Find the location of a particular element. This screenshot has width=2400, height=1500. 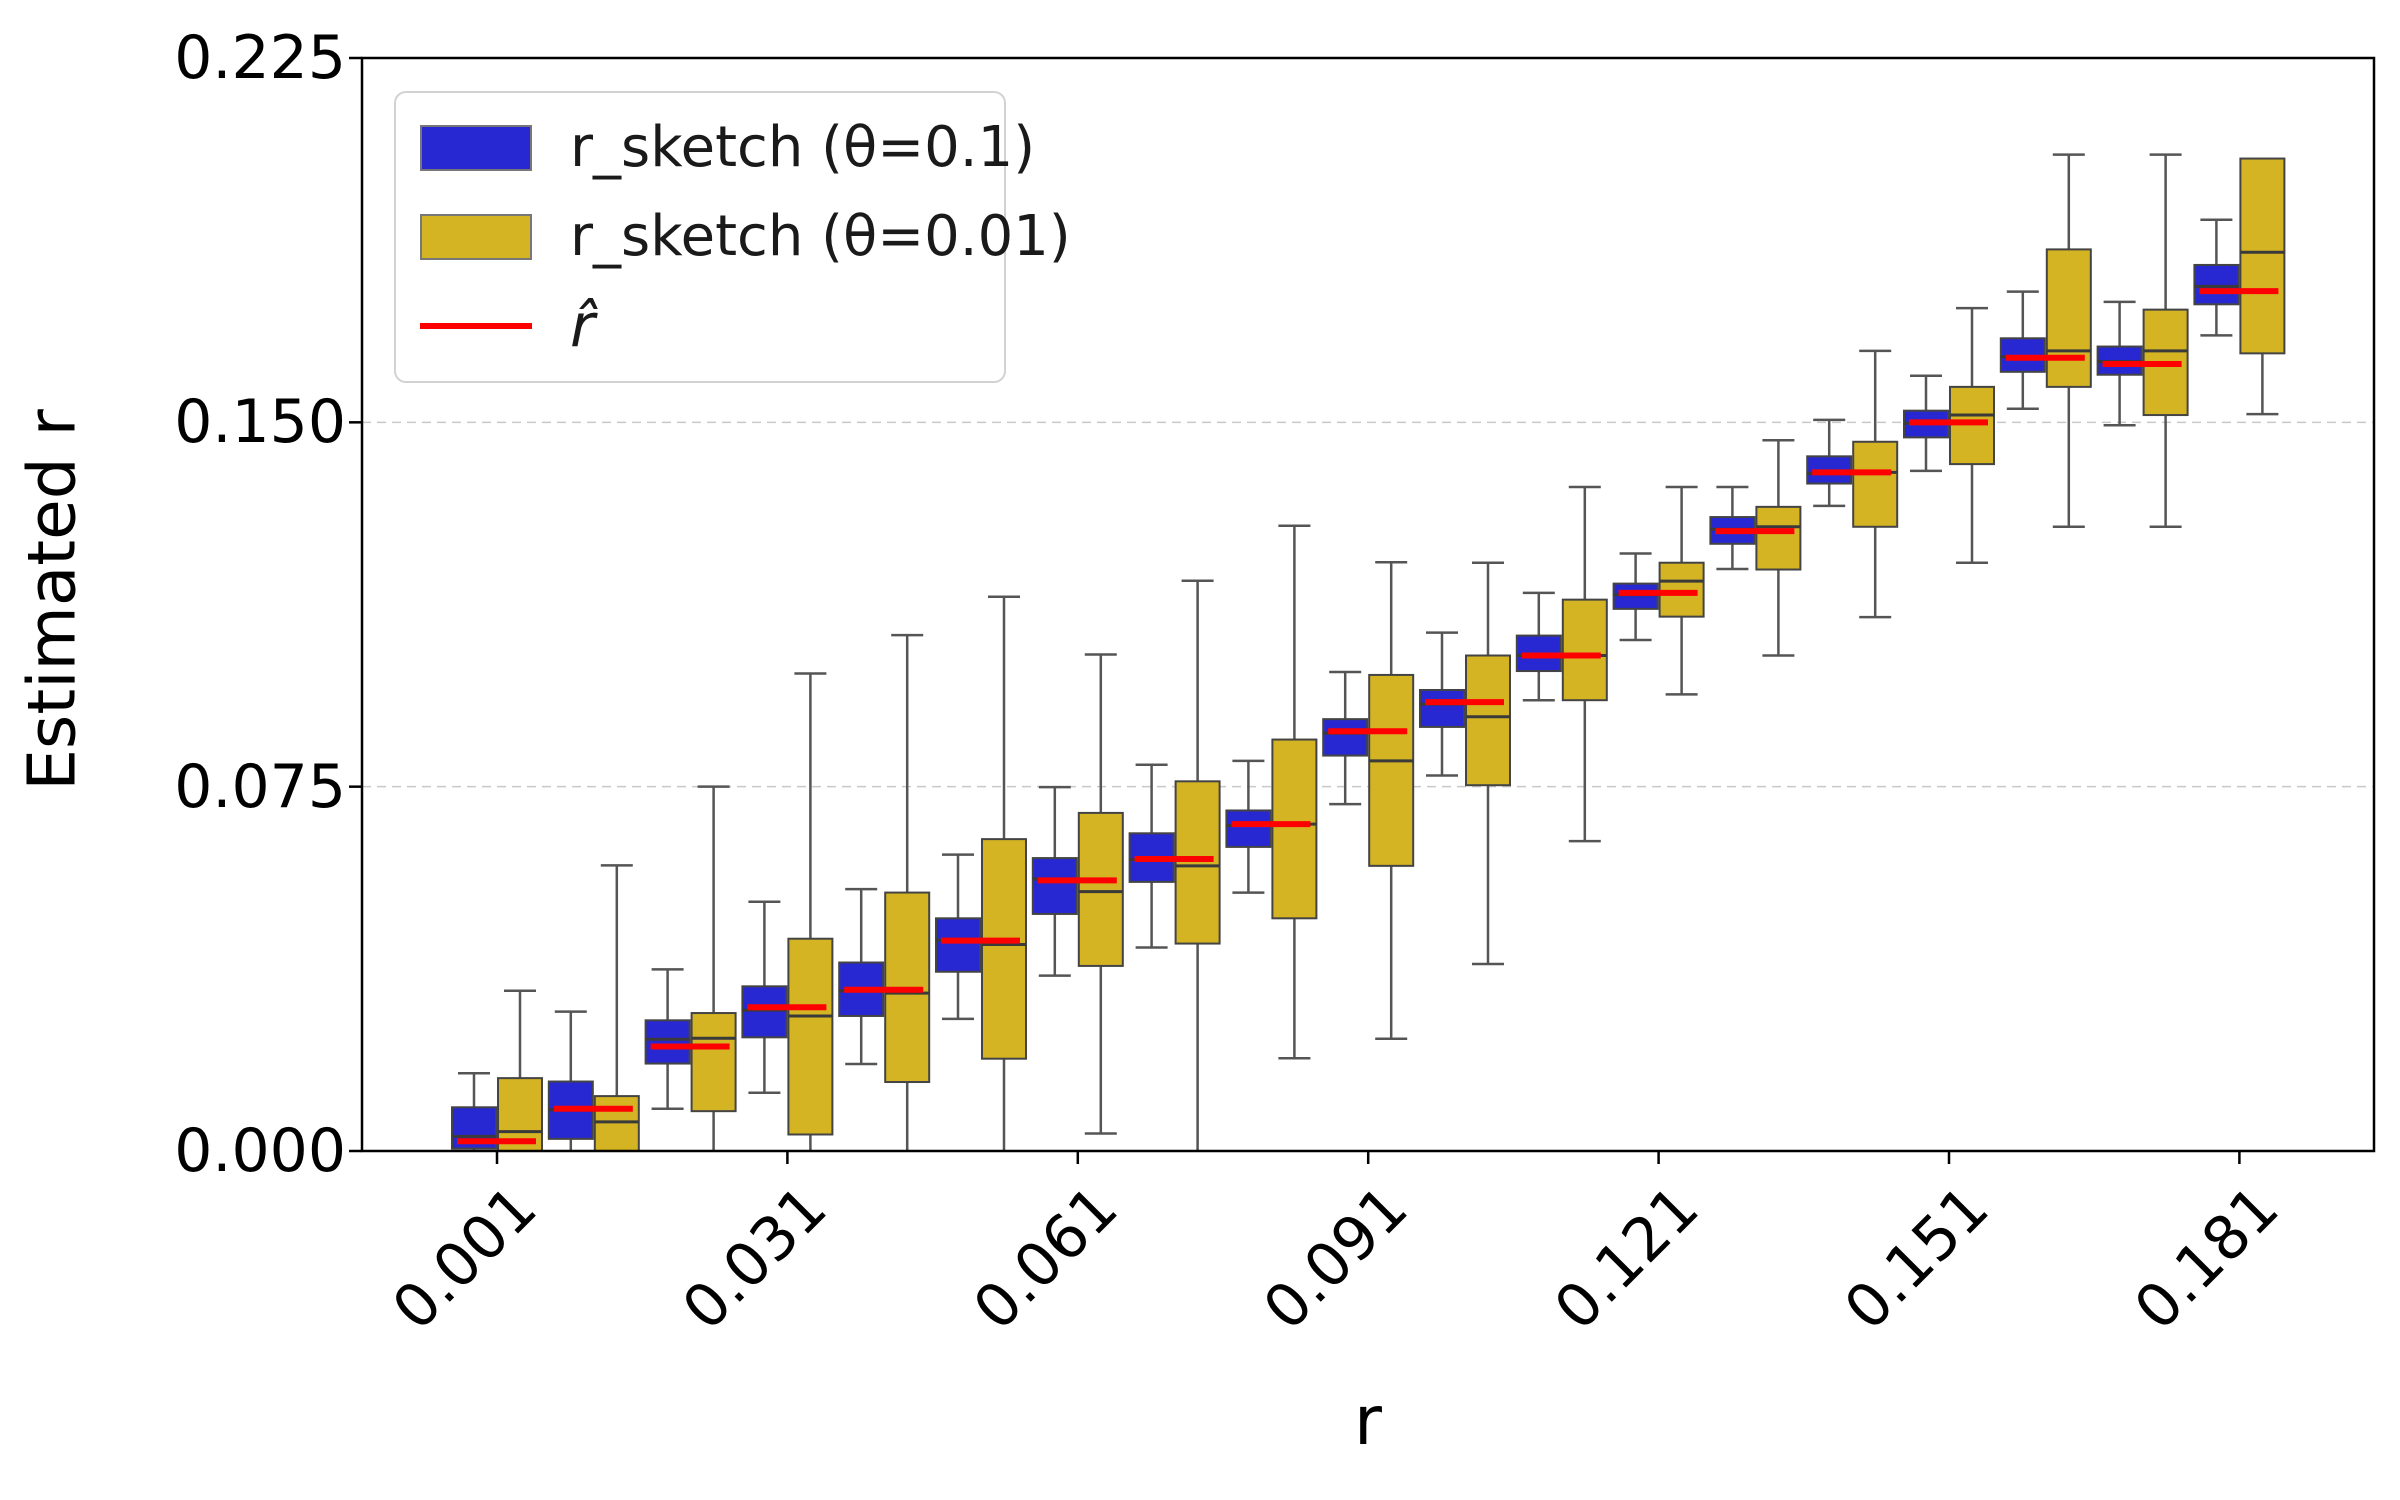

box-theta0.1-0.051 is located at coordinates (958, 945).